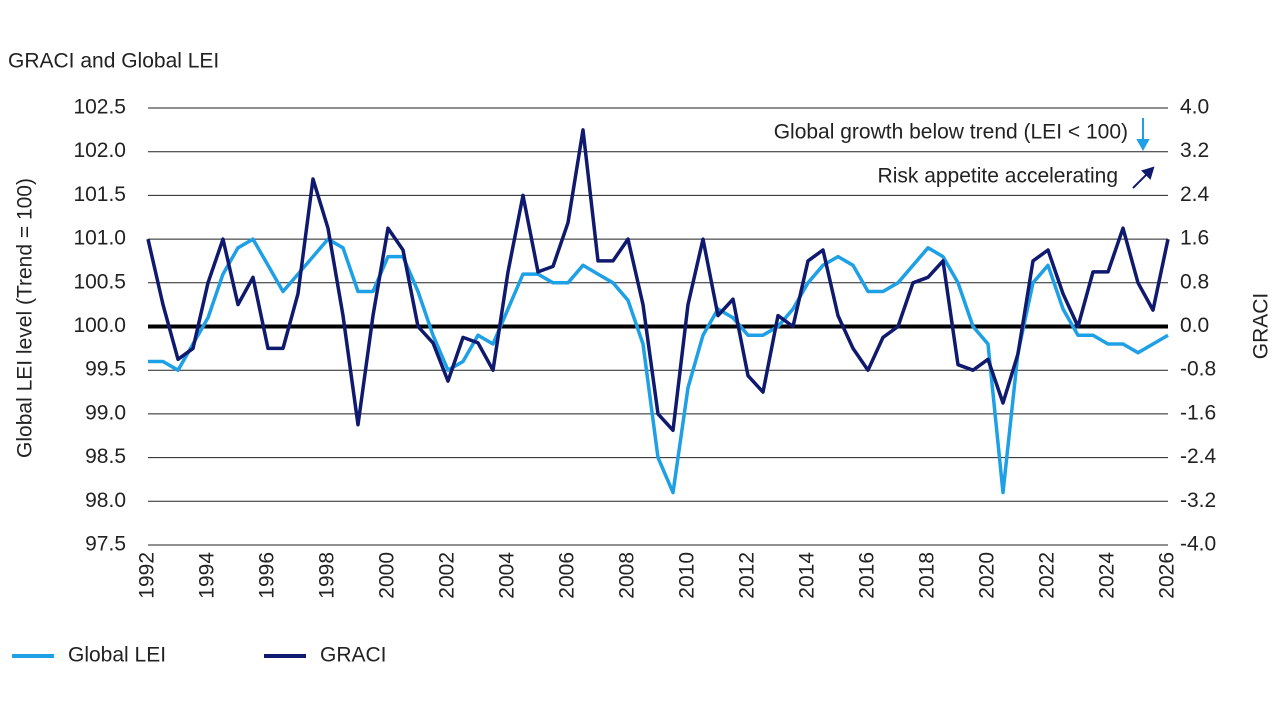 The image size is (1280, 720). Describe the element at coordinates (267, 575) in the screenshot. I see `x-tick-label: 1996` at that location.